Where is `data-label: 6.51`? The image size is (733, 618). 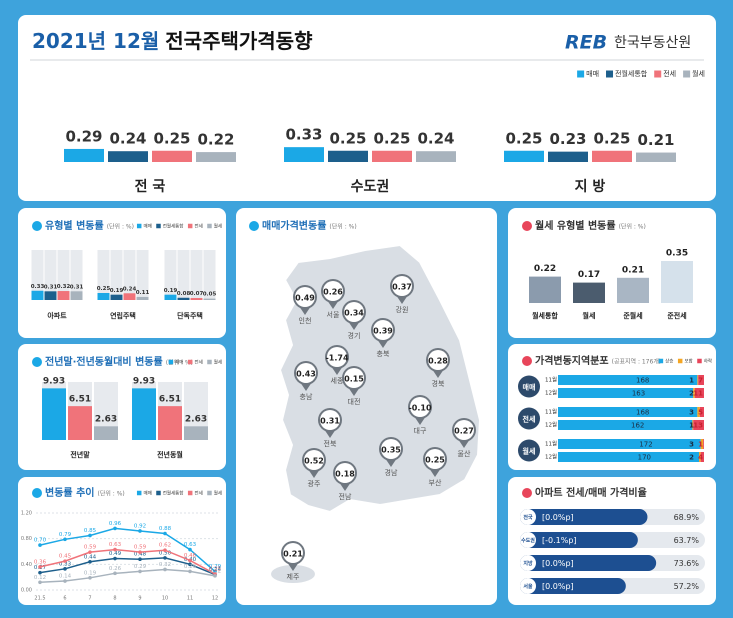 data-label: 6.51 is located at coordinates (170, 399).